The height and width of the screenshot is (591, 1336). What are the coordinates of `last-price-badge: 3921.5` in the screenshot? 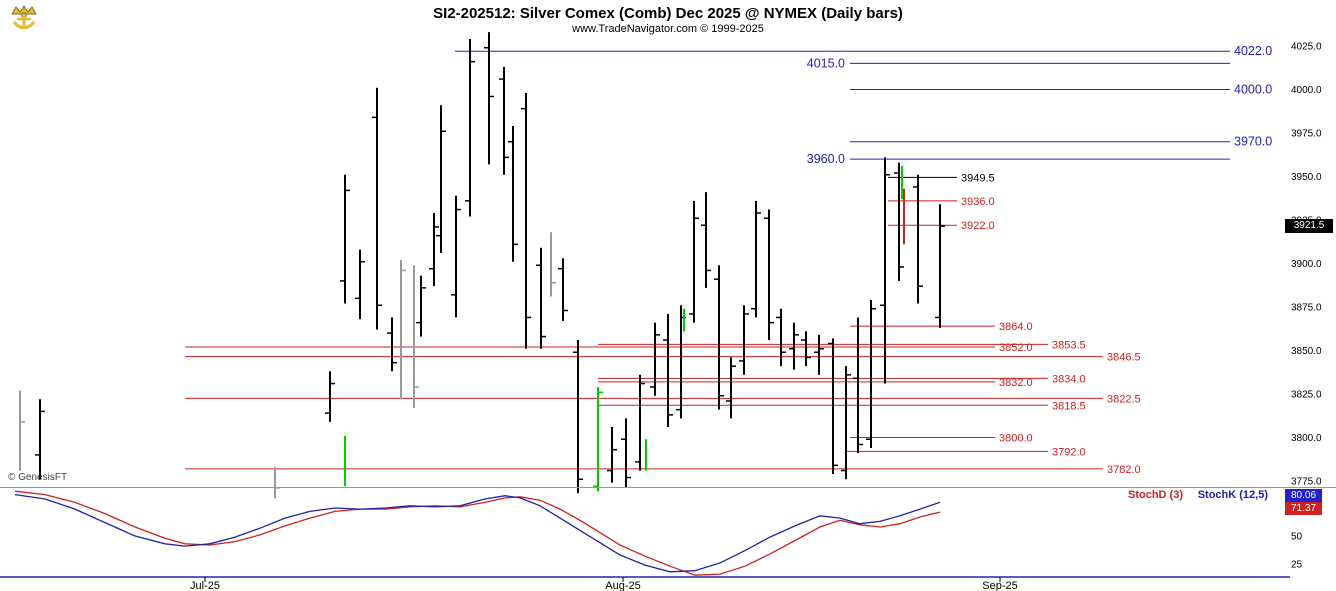 It's located at (1309, 226).